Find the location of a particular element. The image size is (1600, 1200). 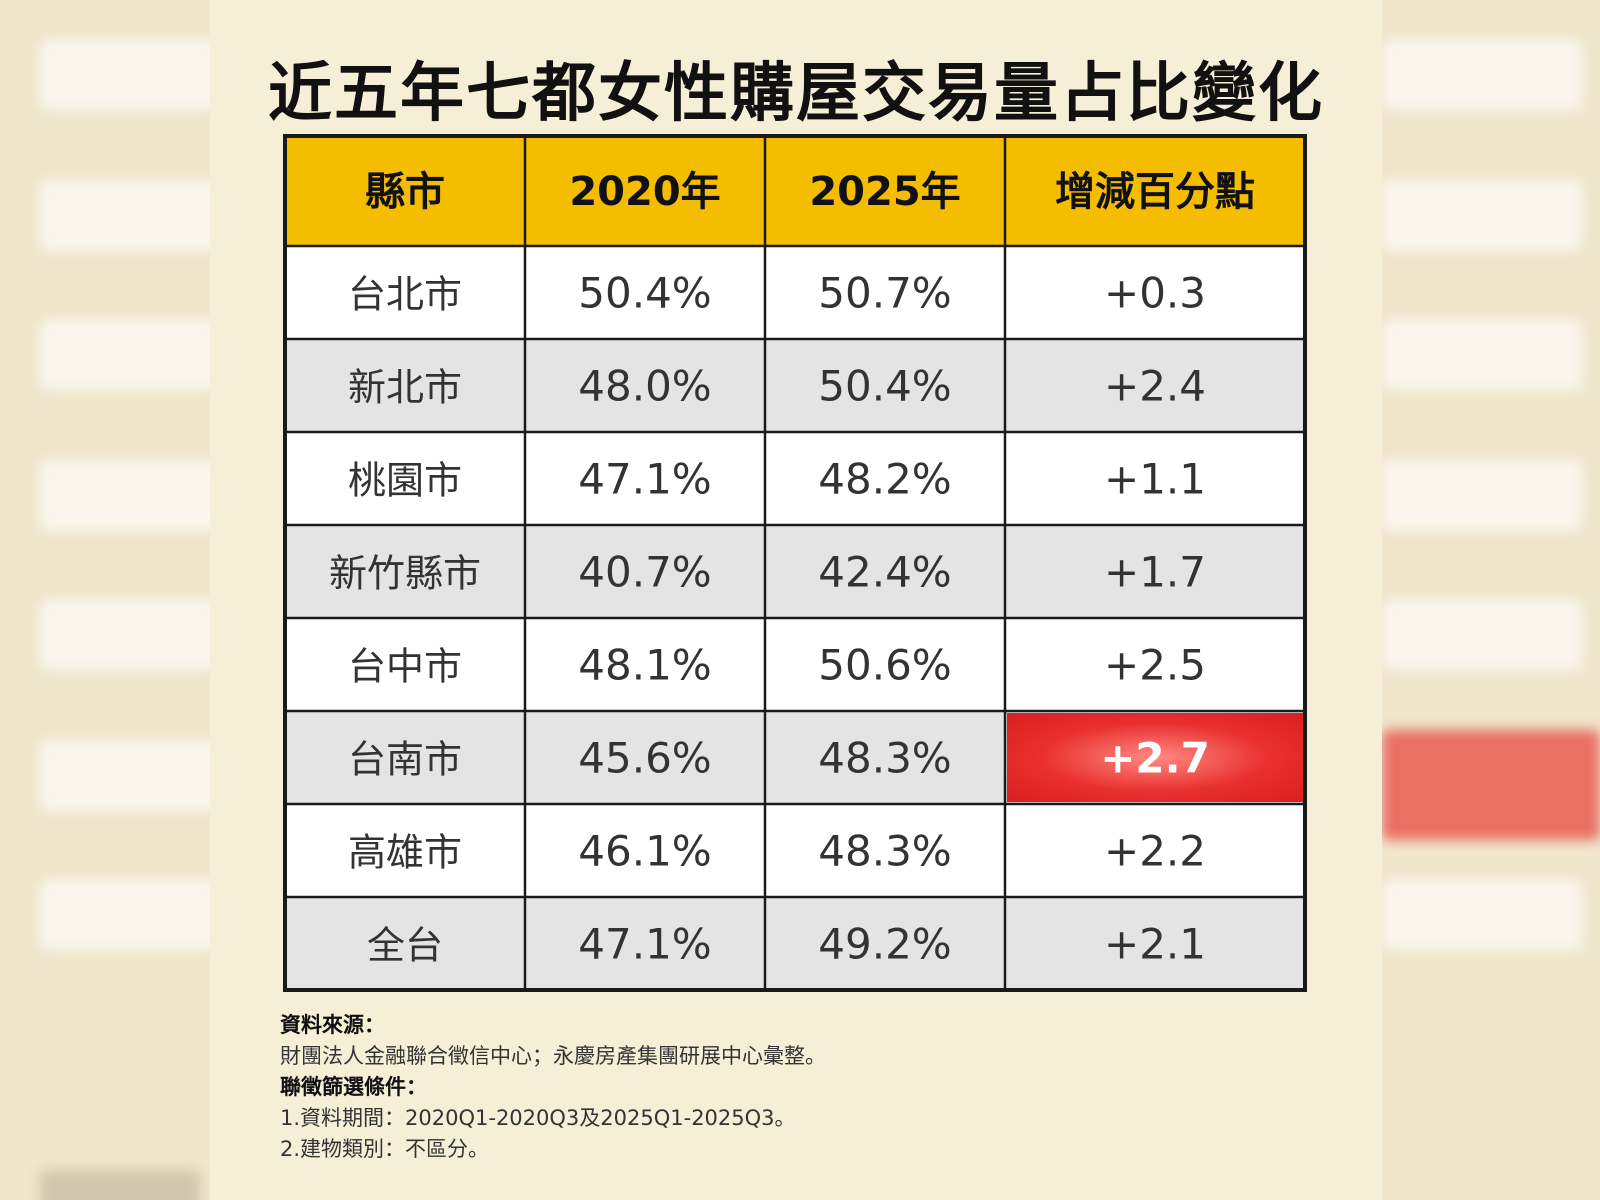

row-label: 新北市 is located at coordinates (405, 388).